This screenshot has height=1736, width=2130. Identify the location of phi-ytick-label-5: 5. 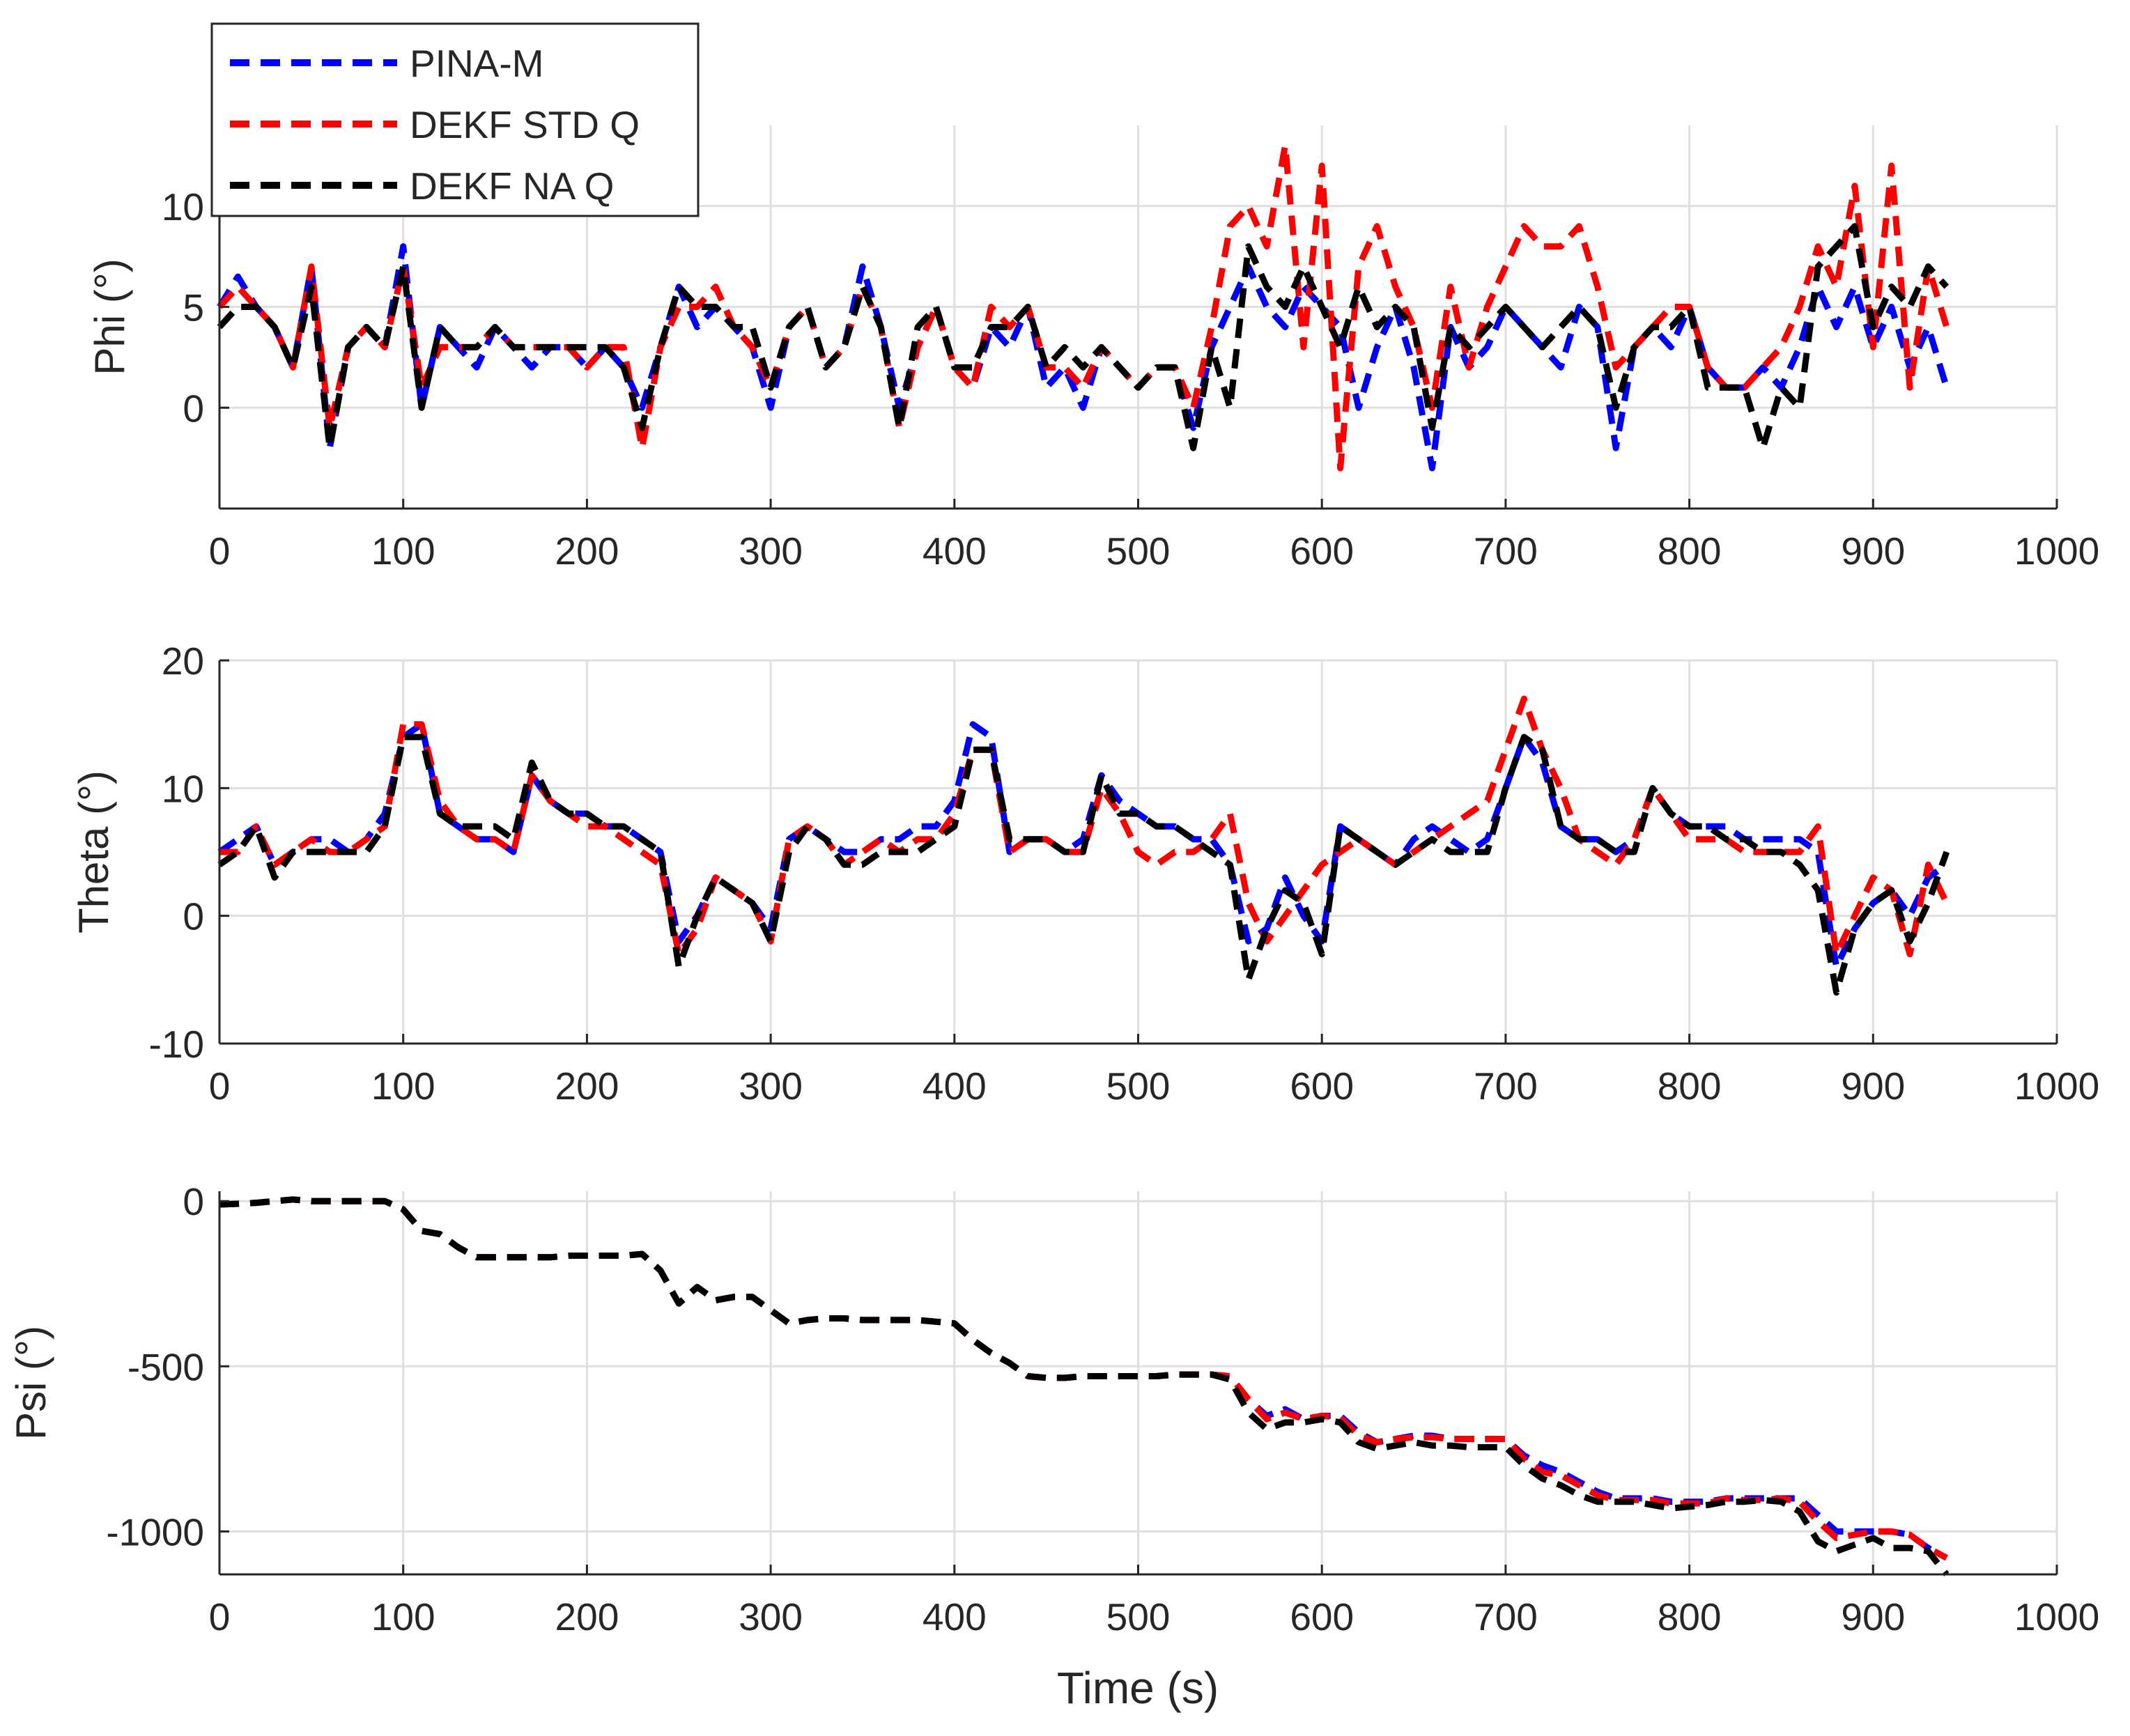
(193, 308).